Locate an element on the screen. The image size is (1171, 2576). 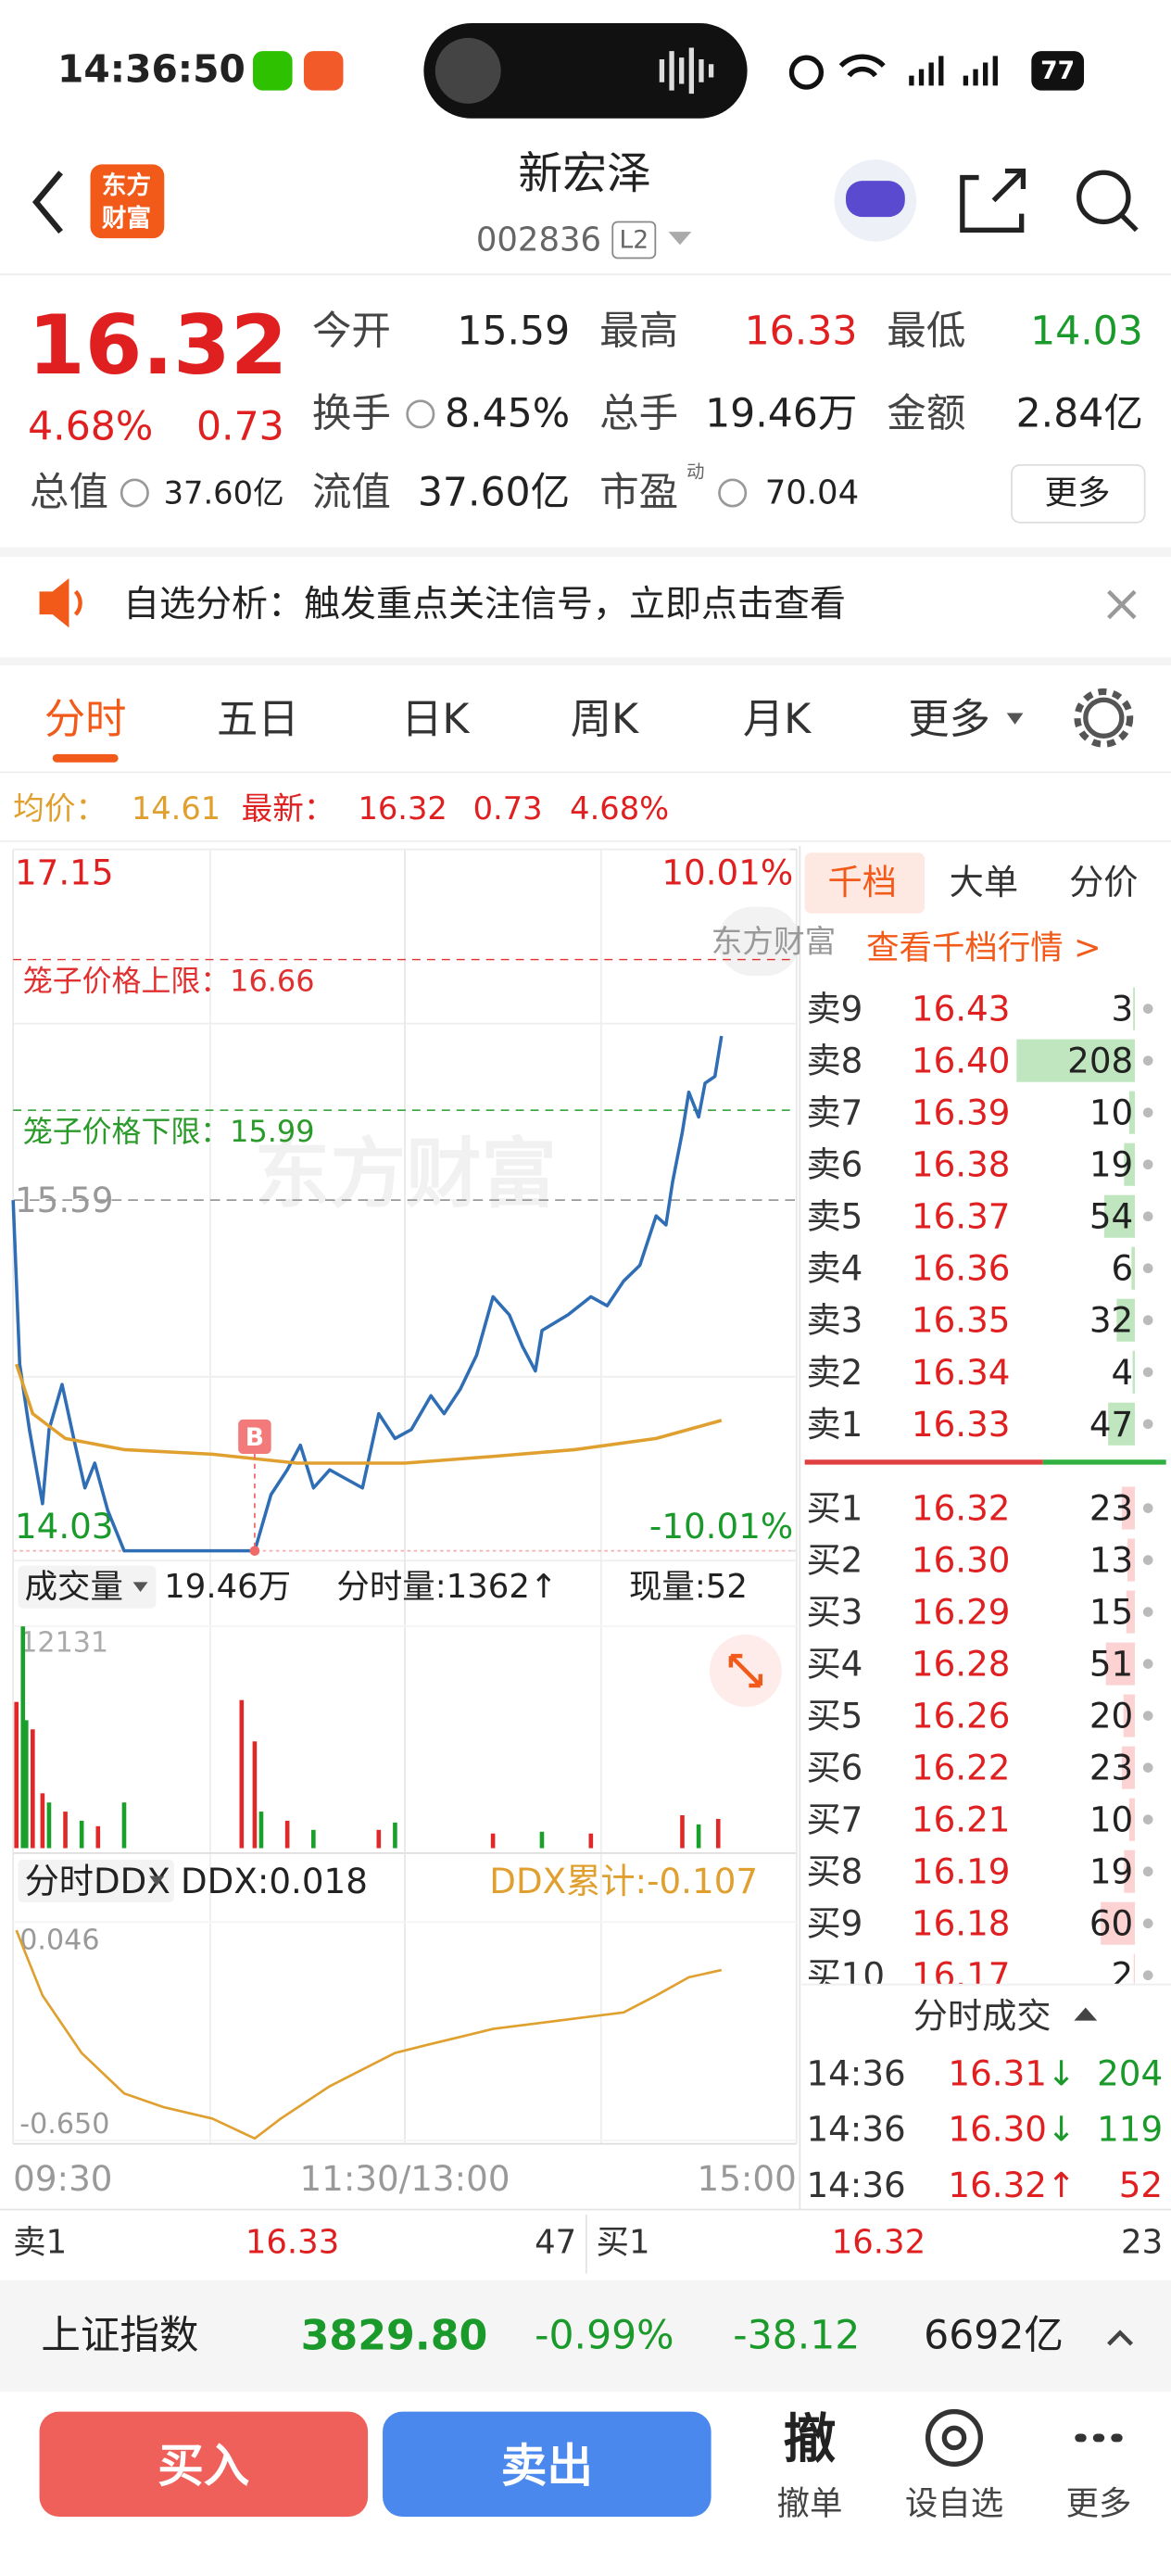
logo is located at coordinates (128, 202).